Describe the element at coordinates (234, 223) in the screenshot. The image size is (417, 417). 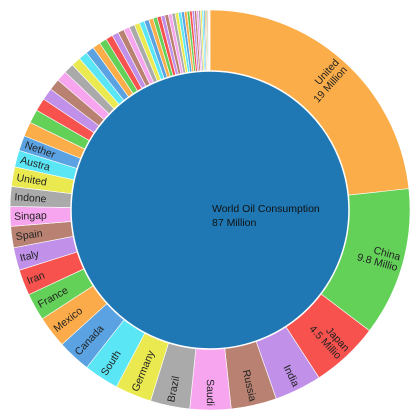
I see `center-label-value: 87 Million` at that location.